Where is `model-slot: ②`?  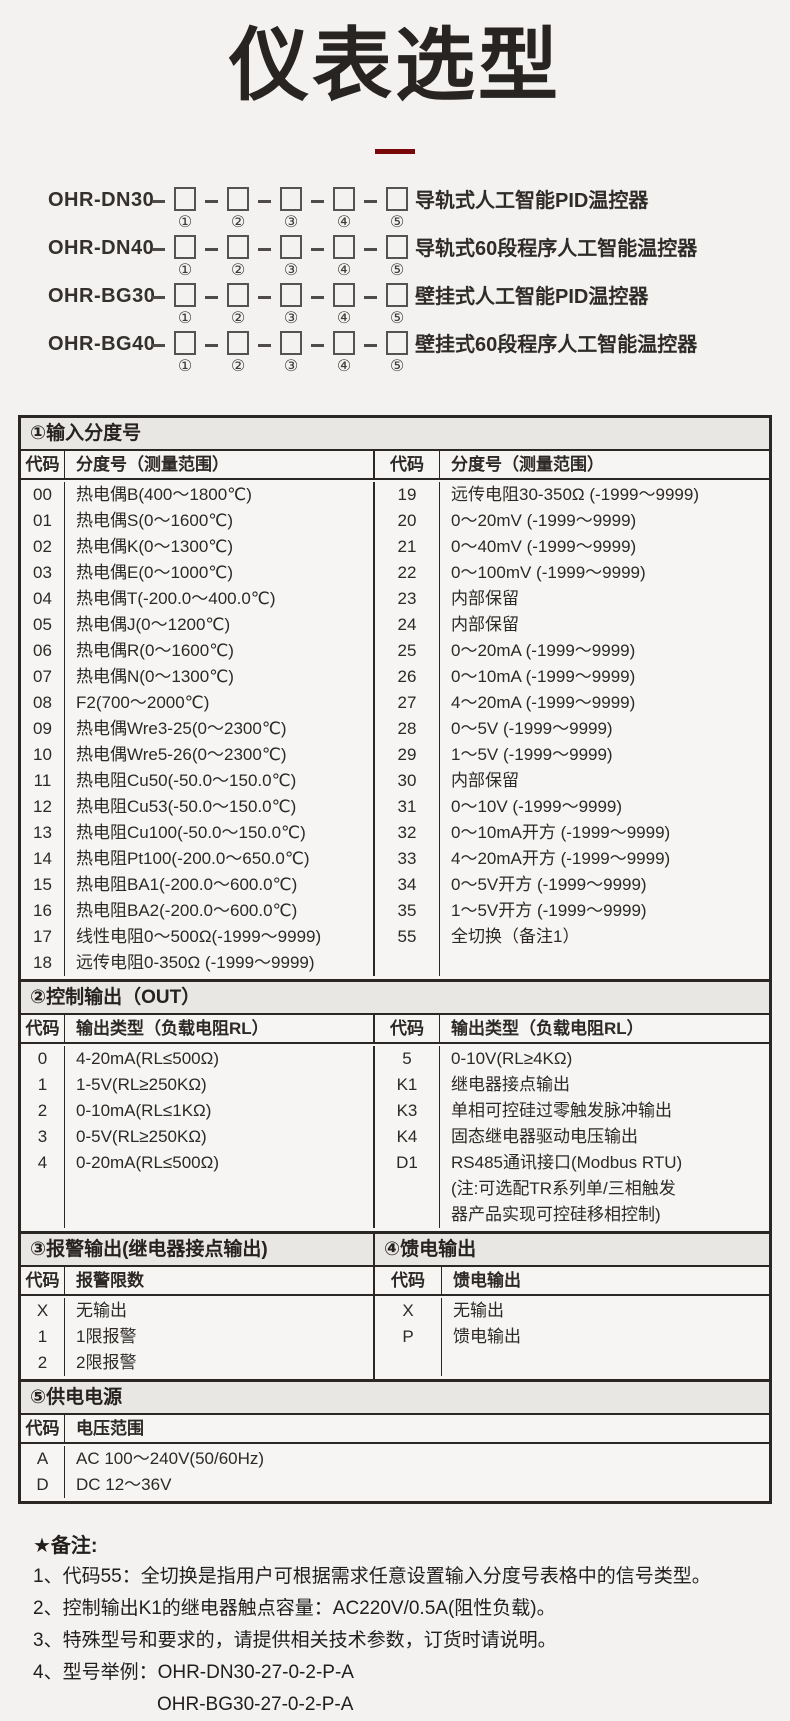
model-slot: ② is located at coordinates (238, 306).